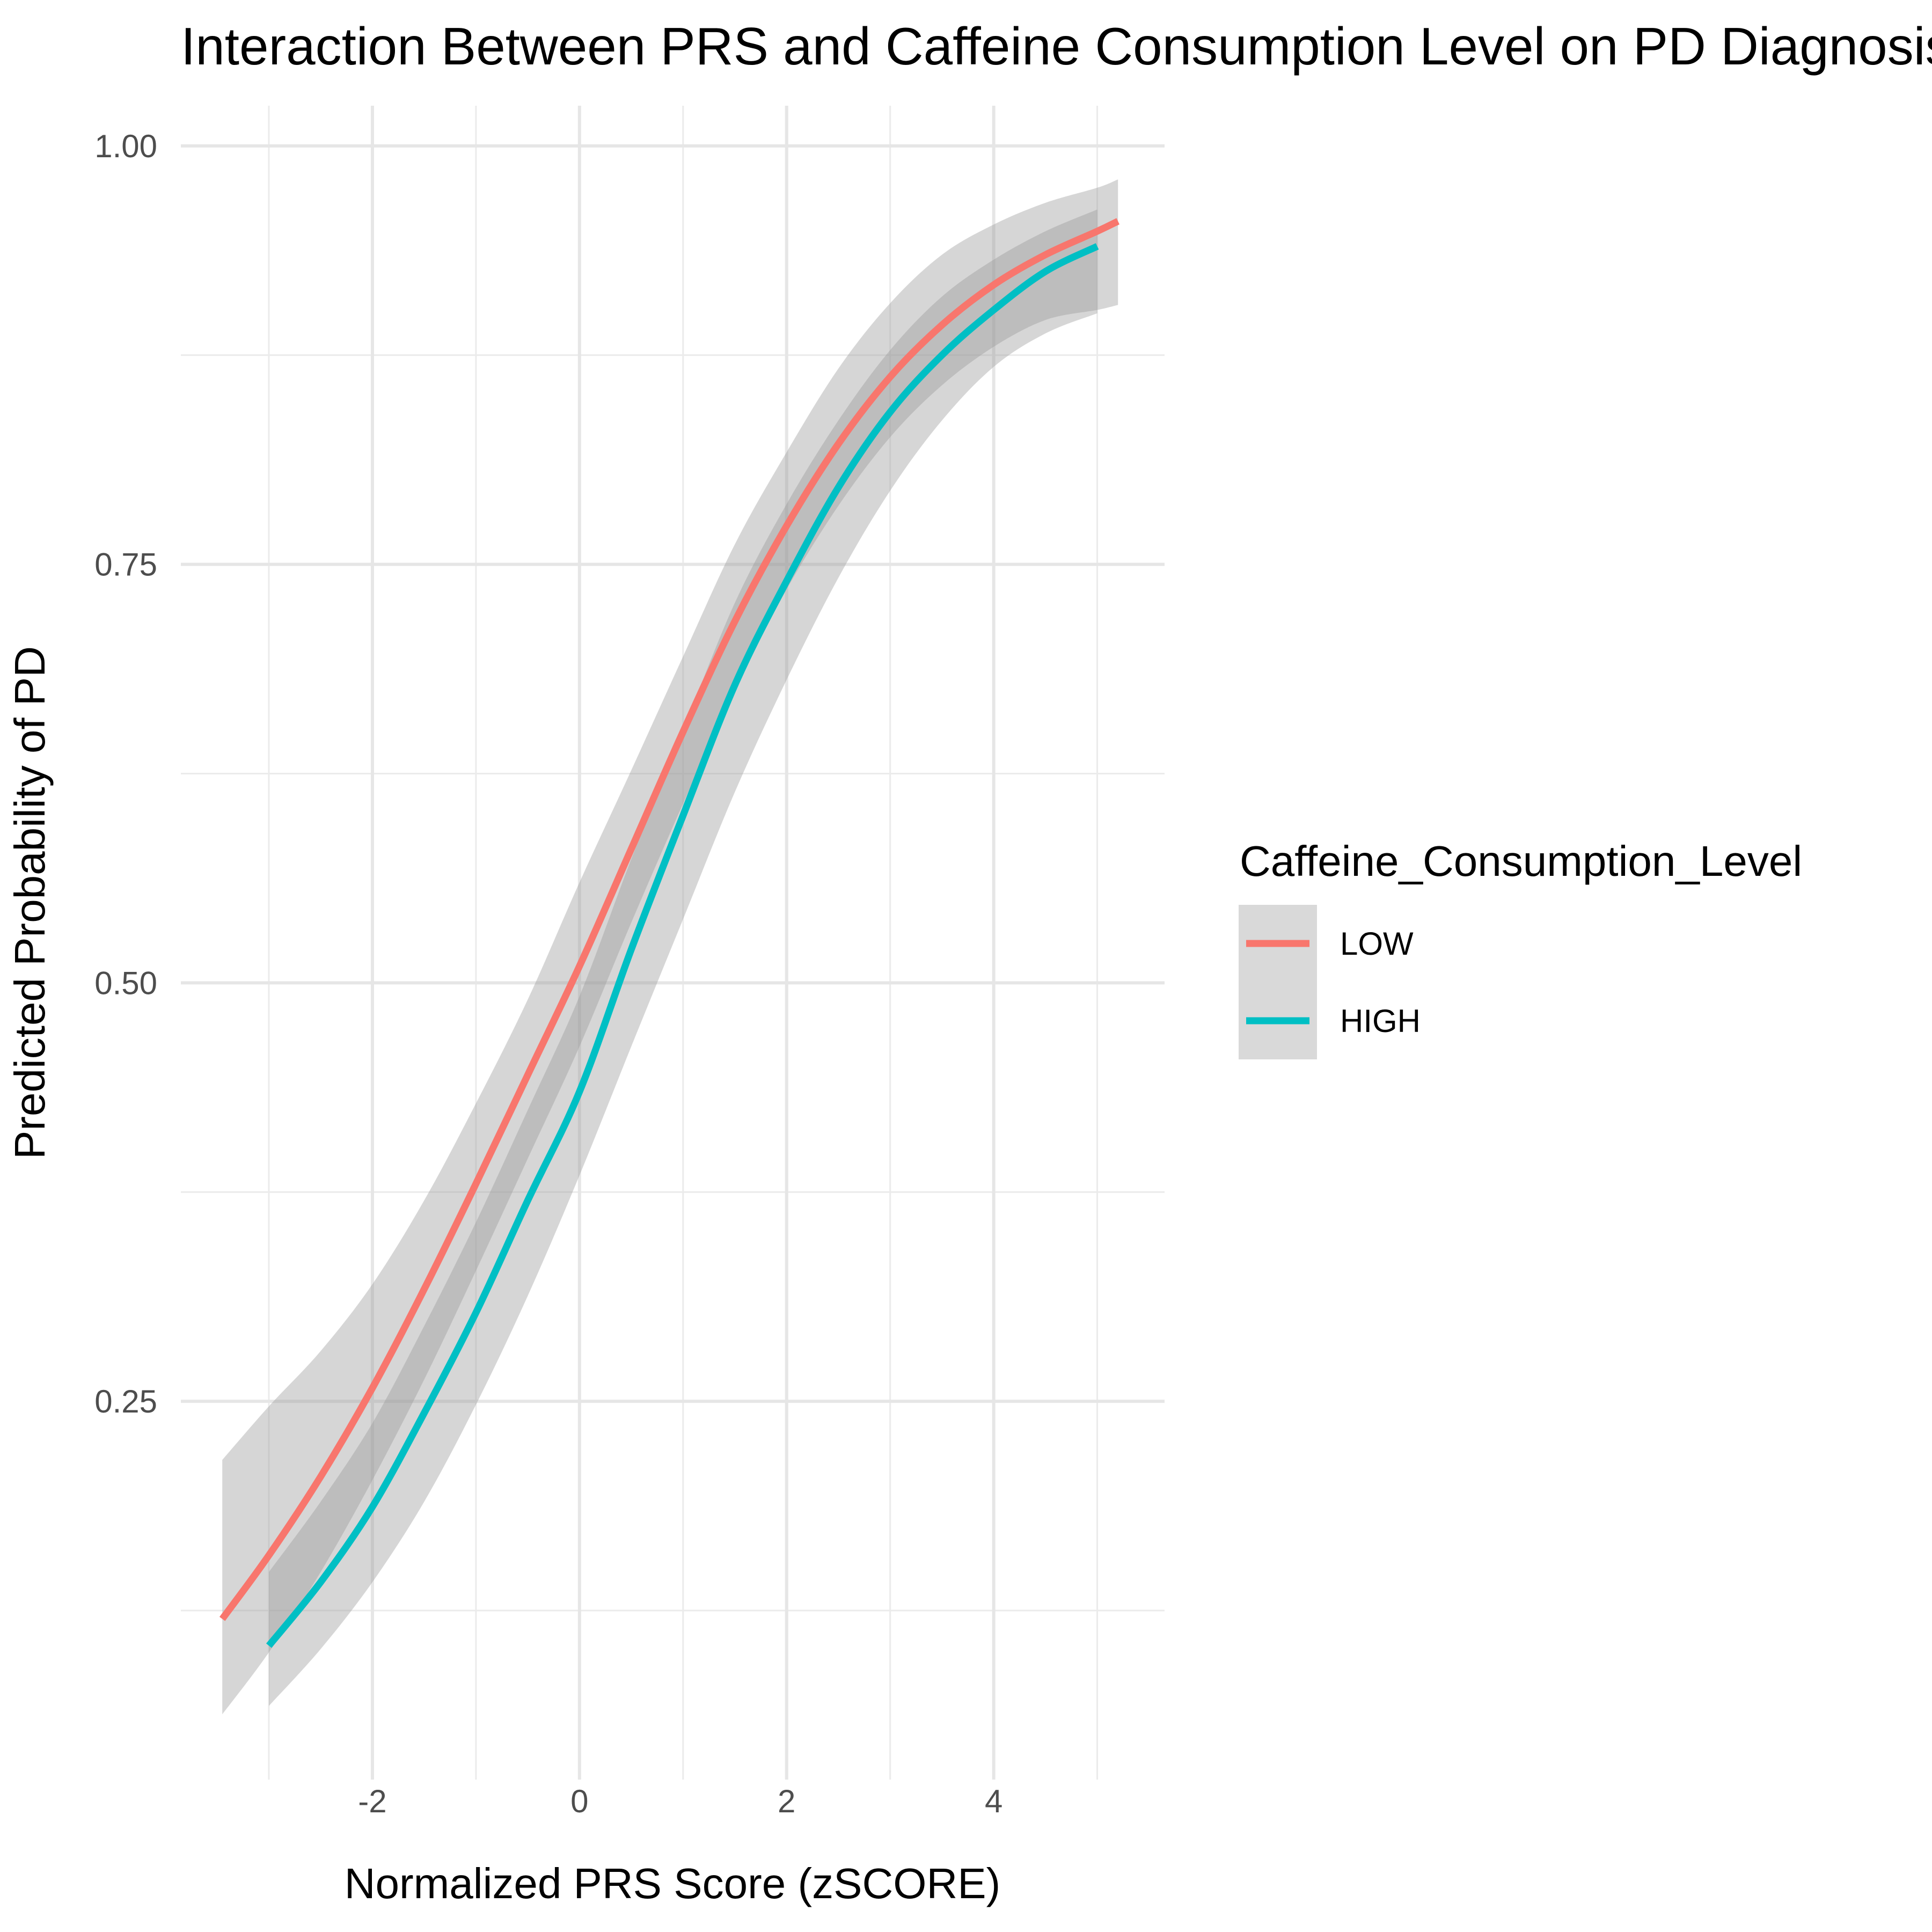  I want to click on x-tick-label: 0, so click(579, 1801).